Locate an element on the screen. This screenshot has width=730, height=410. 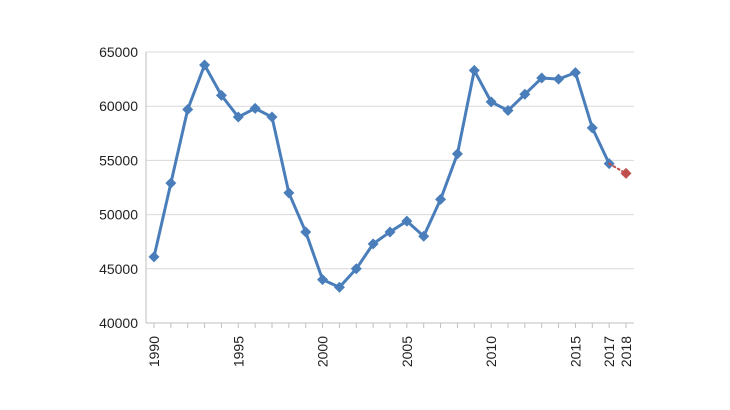
data-point-2005 is located at coordinates (407, 221).